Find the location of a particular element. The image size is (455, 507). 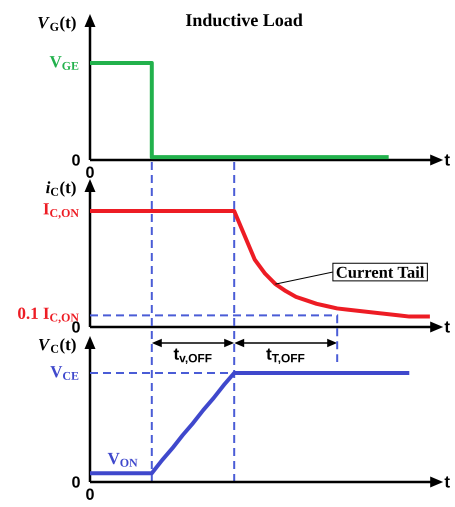

text: I$_{C,ON}$ is located at coordinates (61, 211).